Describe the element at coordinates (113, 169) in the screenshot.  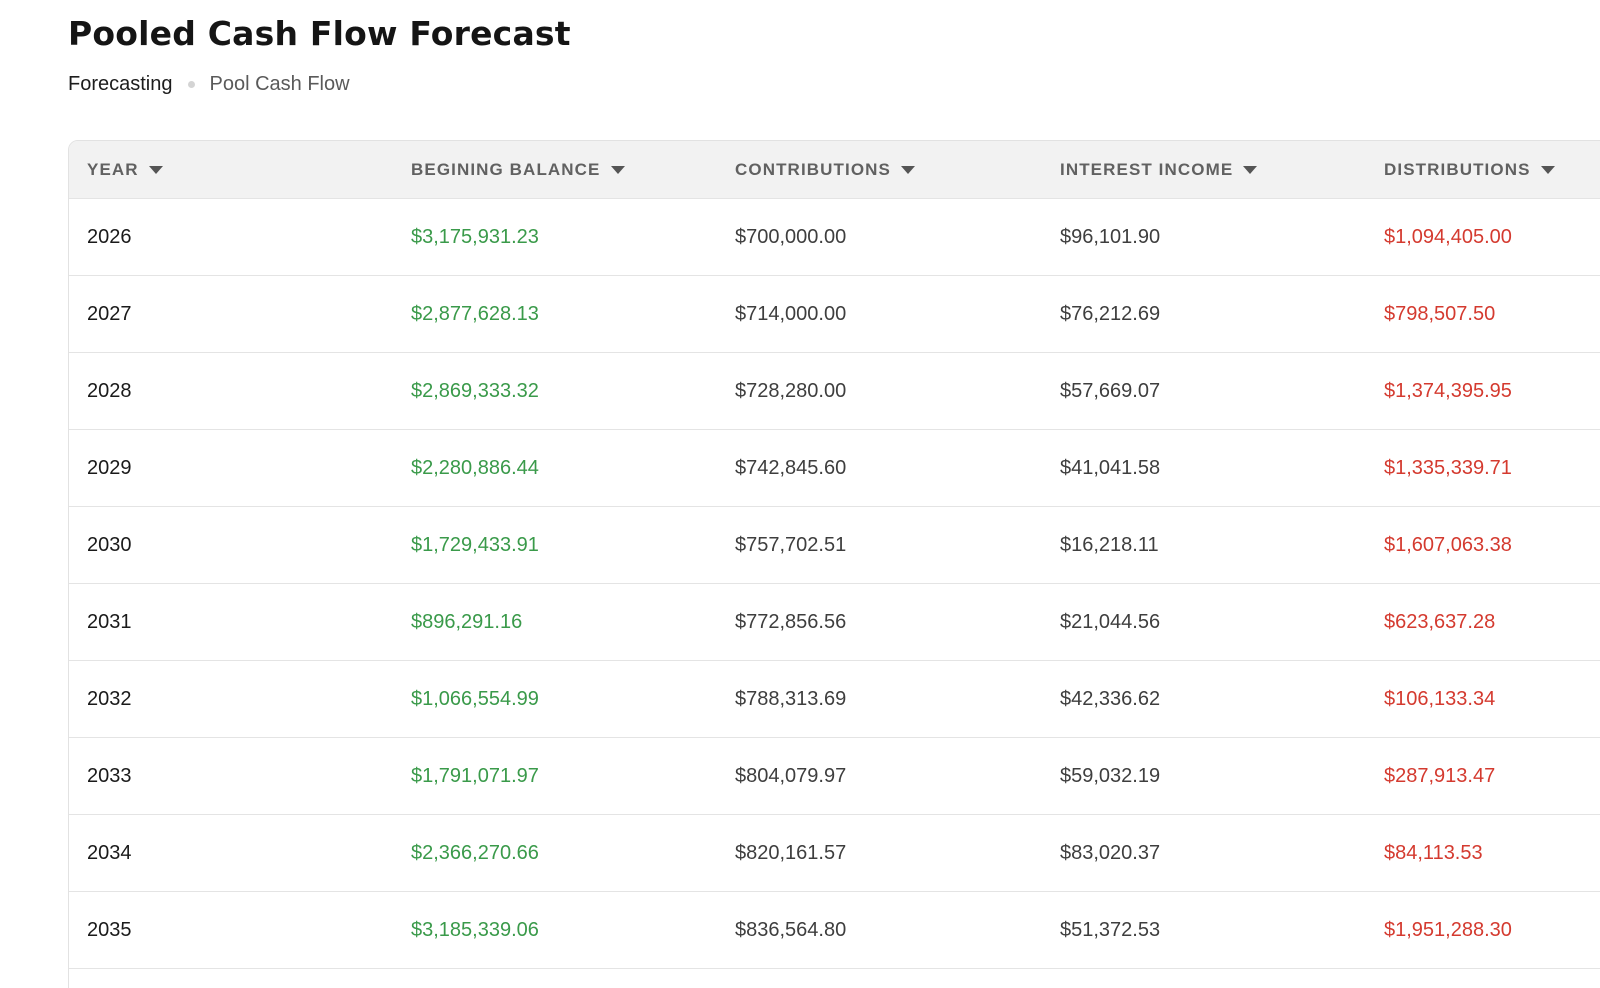
I see `column-header-label: YEAR` at that location.